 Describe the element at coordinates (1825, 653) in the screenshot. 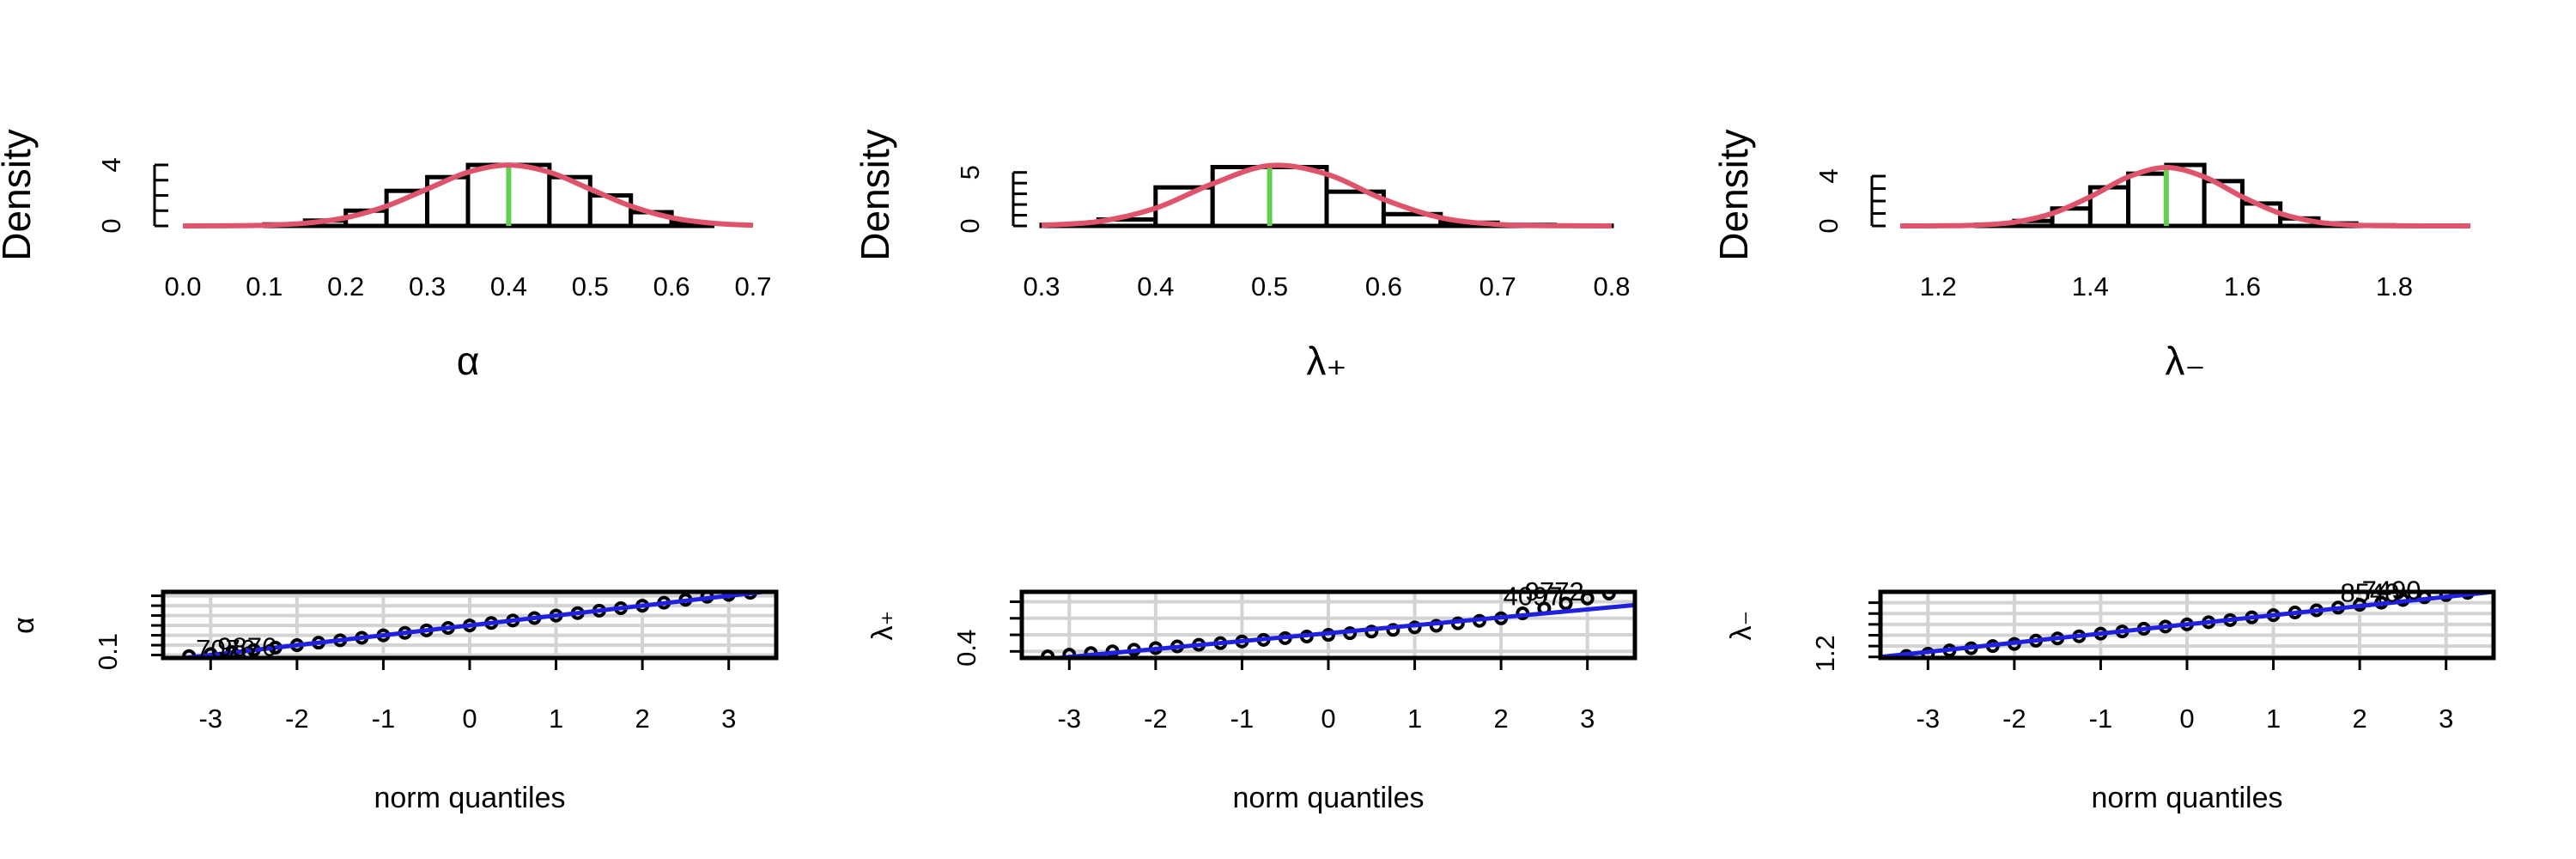

I see `y-tick-label: 1.2` at that location.